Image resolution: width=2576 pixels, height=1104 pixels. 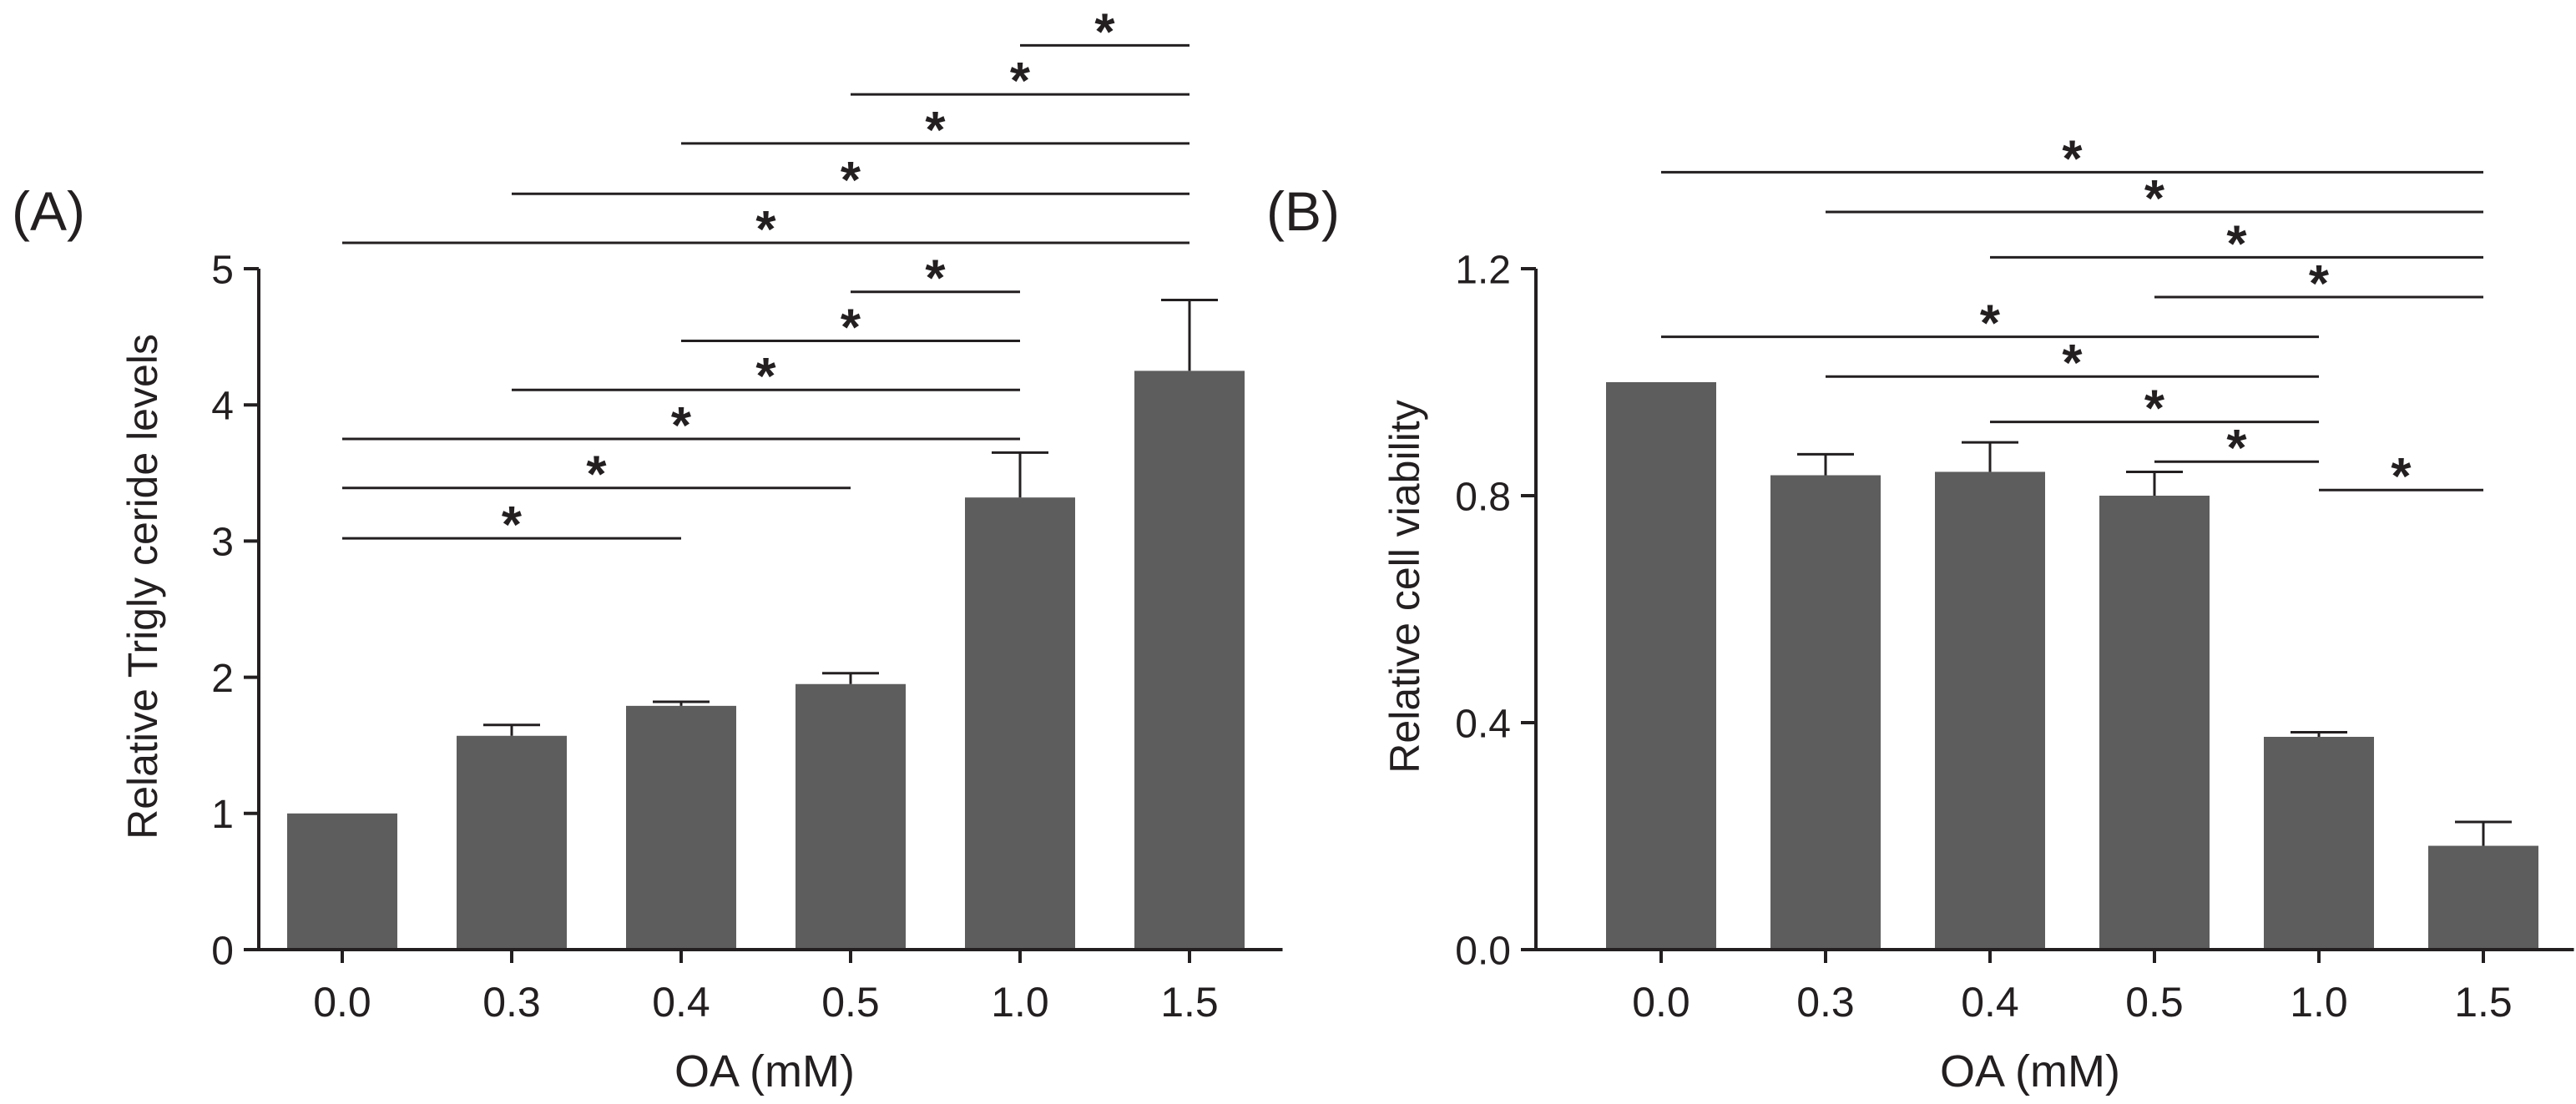 I want to click on panel-a-y-tick-label: 4, so click(x=222, y=406).